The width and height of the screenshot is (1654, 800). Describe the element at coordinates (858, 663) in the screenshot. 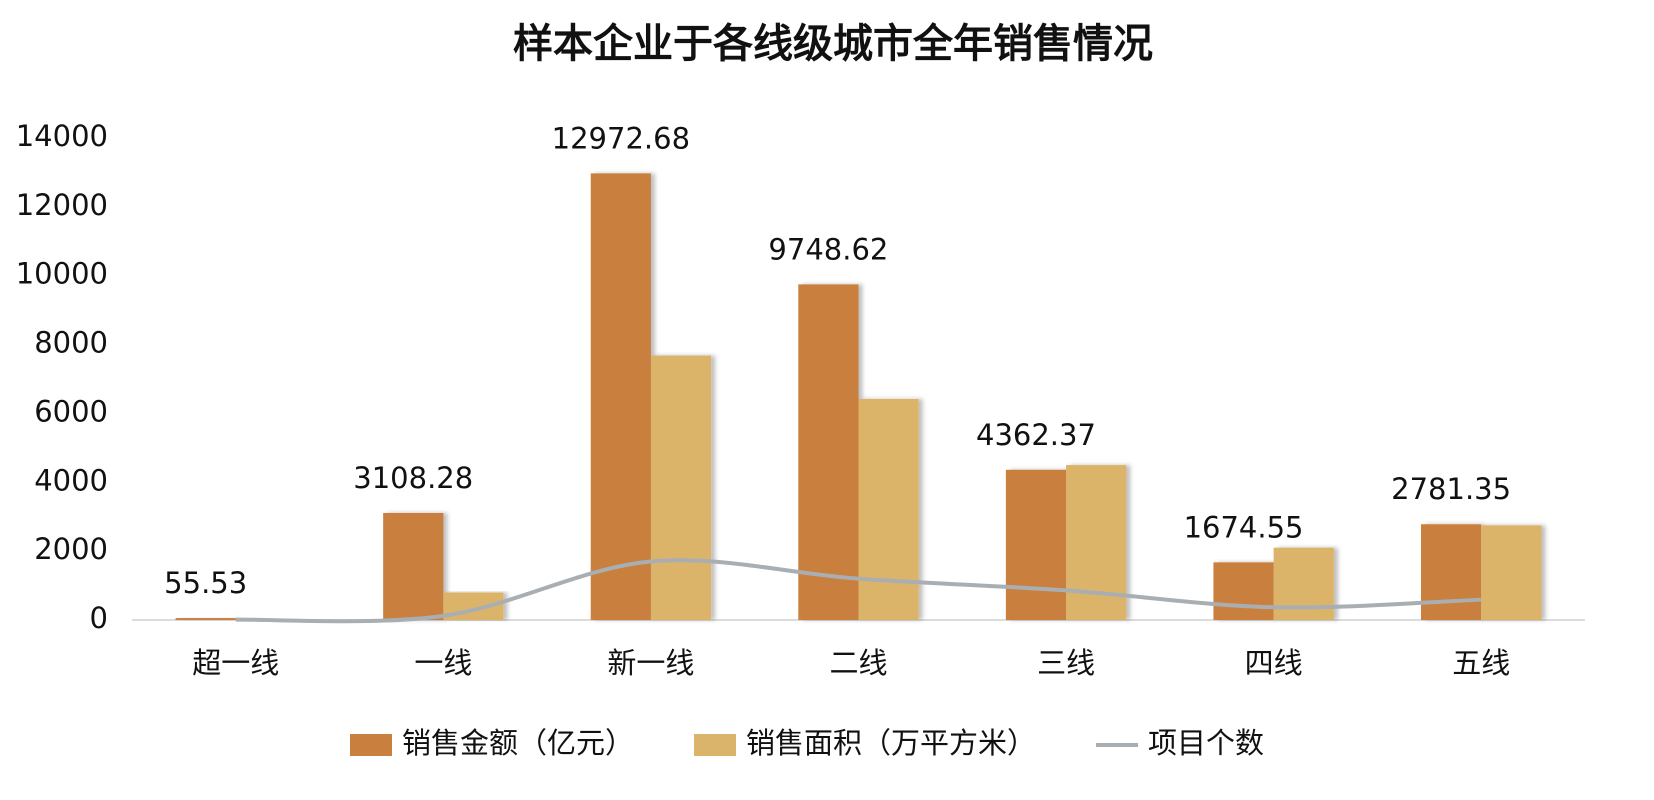

I see `x-tick-label: 二线` at that location.